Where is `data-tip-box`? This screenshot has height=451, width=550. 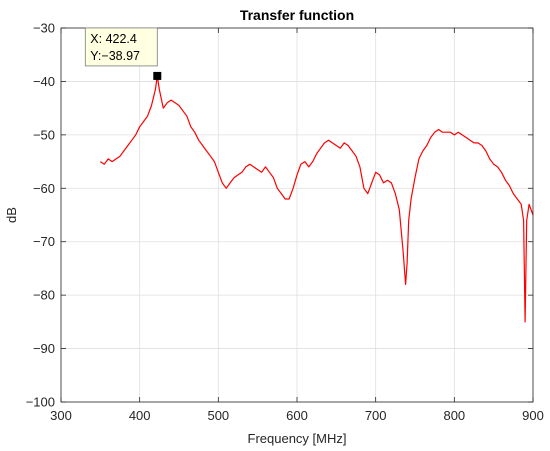 data-tip-box is located at coordinates (121, 47).